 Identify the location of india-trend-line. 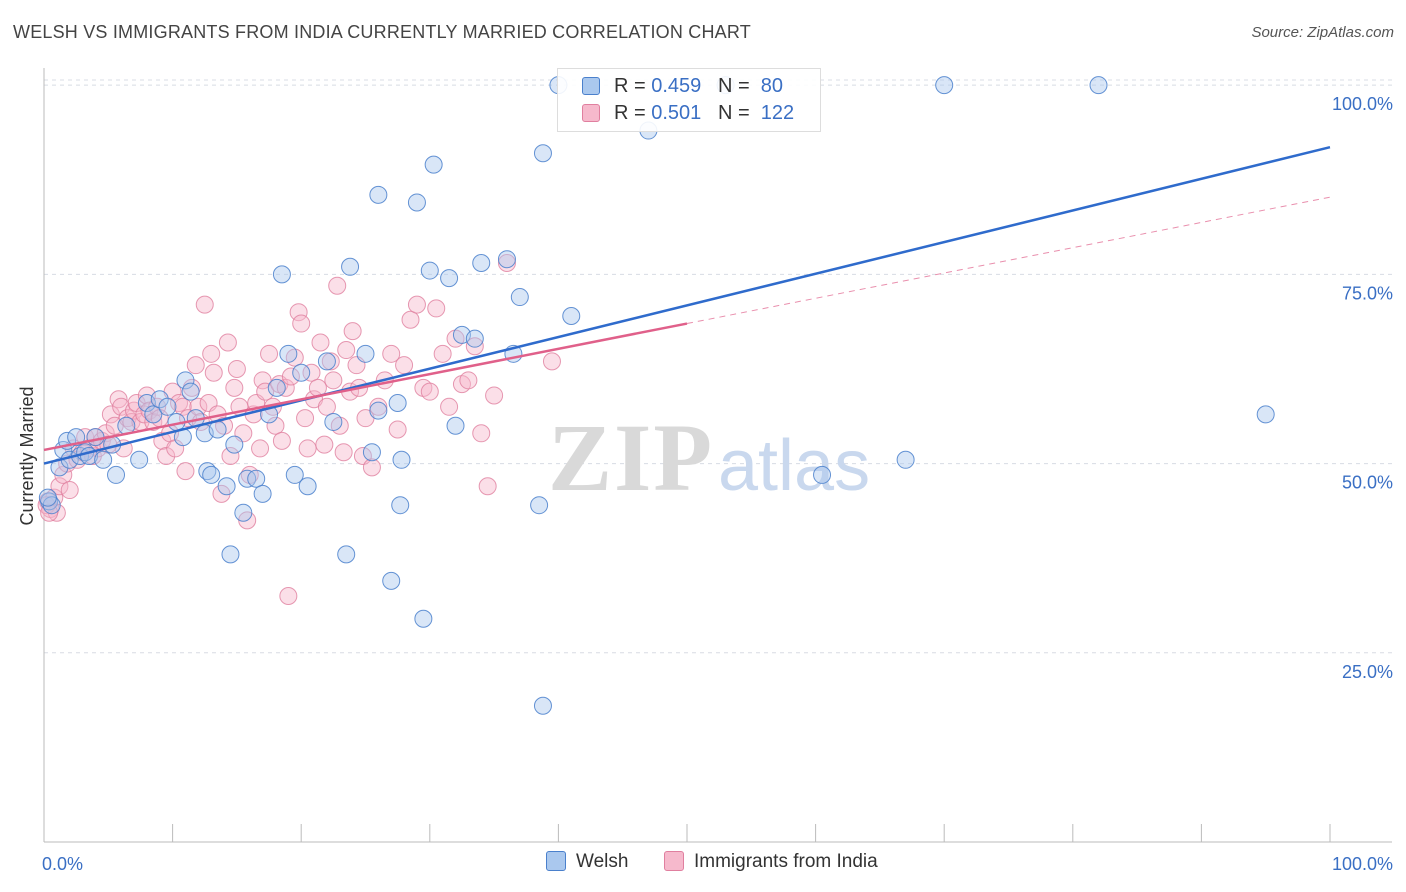
(365, 387).